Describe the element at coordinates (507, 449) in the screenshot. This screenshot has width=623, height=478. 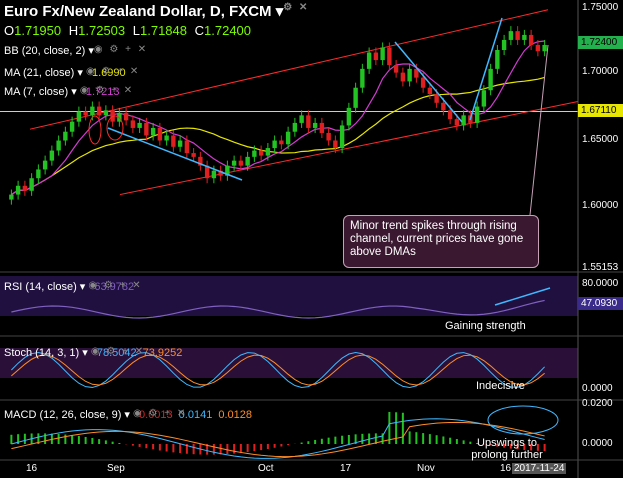
I see `macd-annotation: Upswings to prolong further` at that location.